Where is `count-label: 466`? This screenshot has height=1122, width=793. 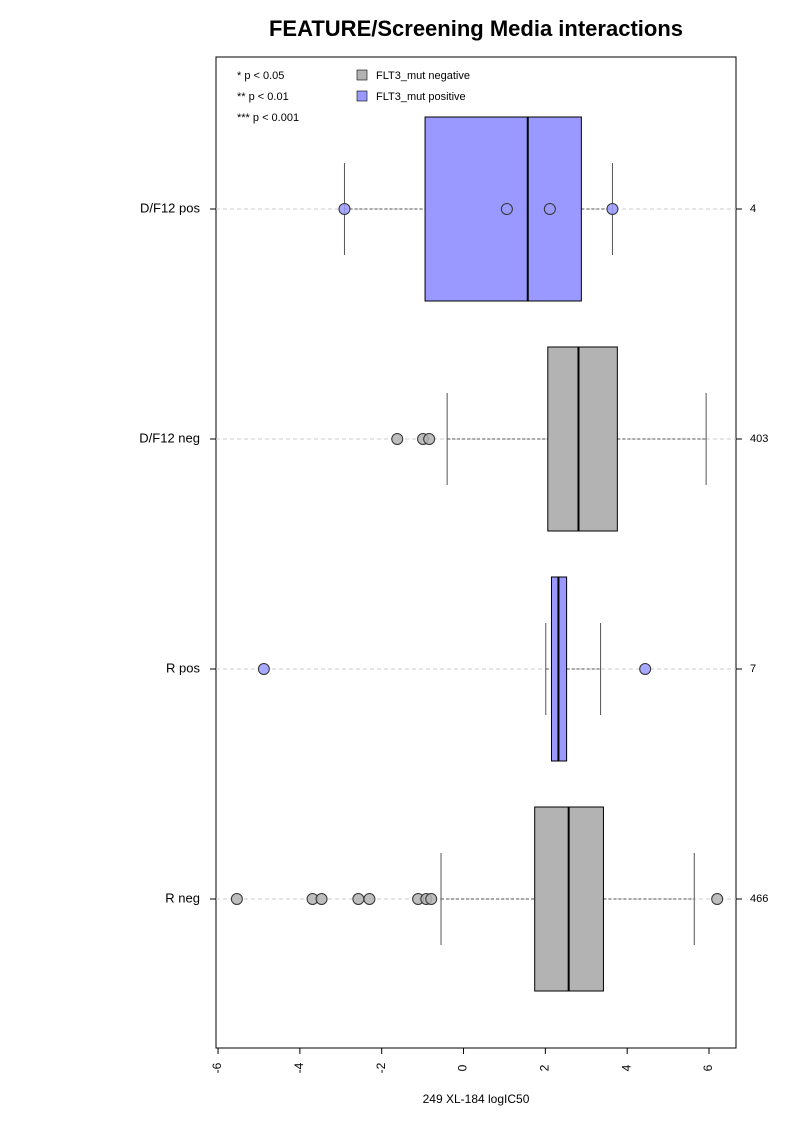 count-label: 466 is located at coordinates (759, 899).